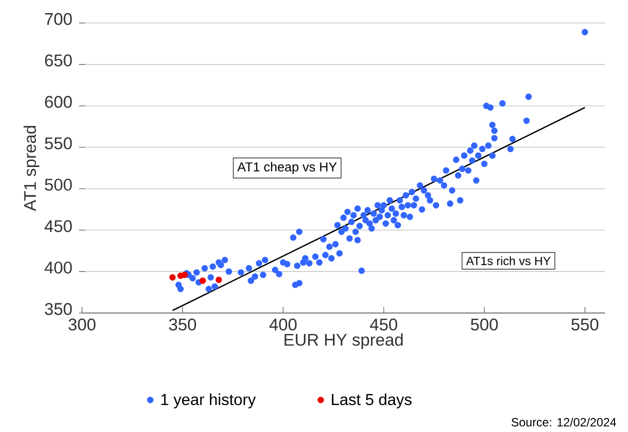  Describe the element at coordinates (58, 309) in the screenshot. I see `y-tick-label: 350` at that location.